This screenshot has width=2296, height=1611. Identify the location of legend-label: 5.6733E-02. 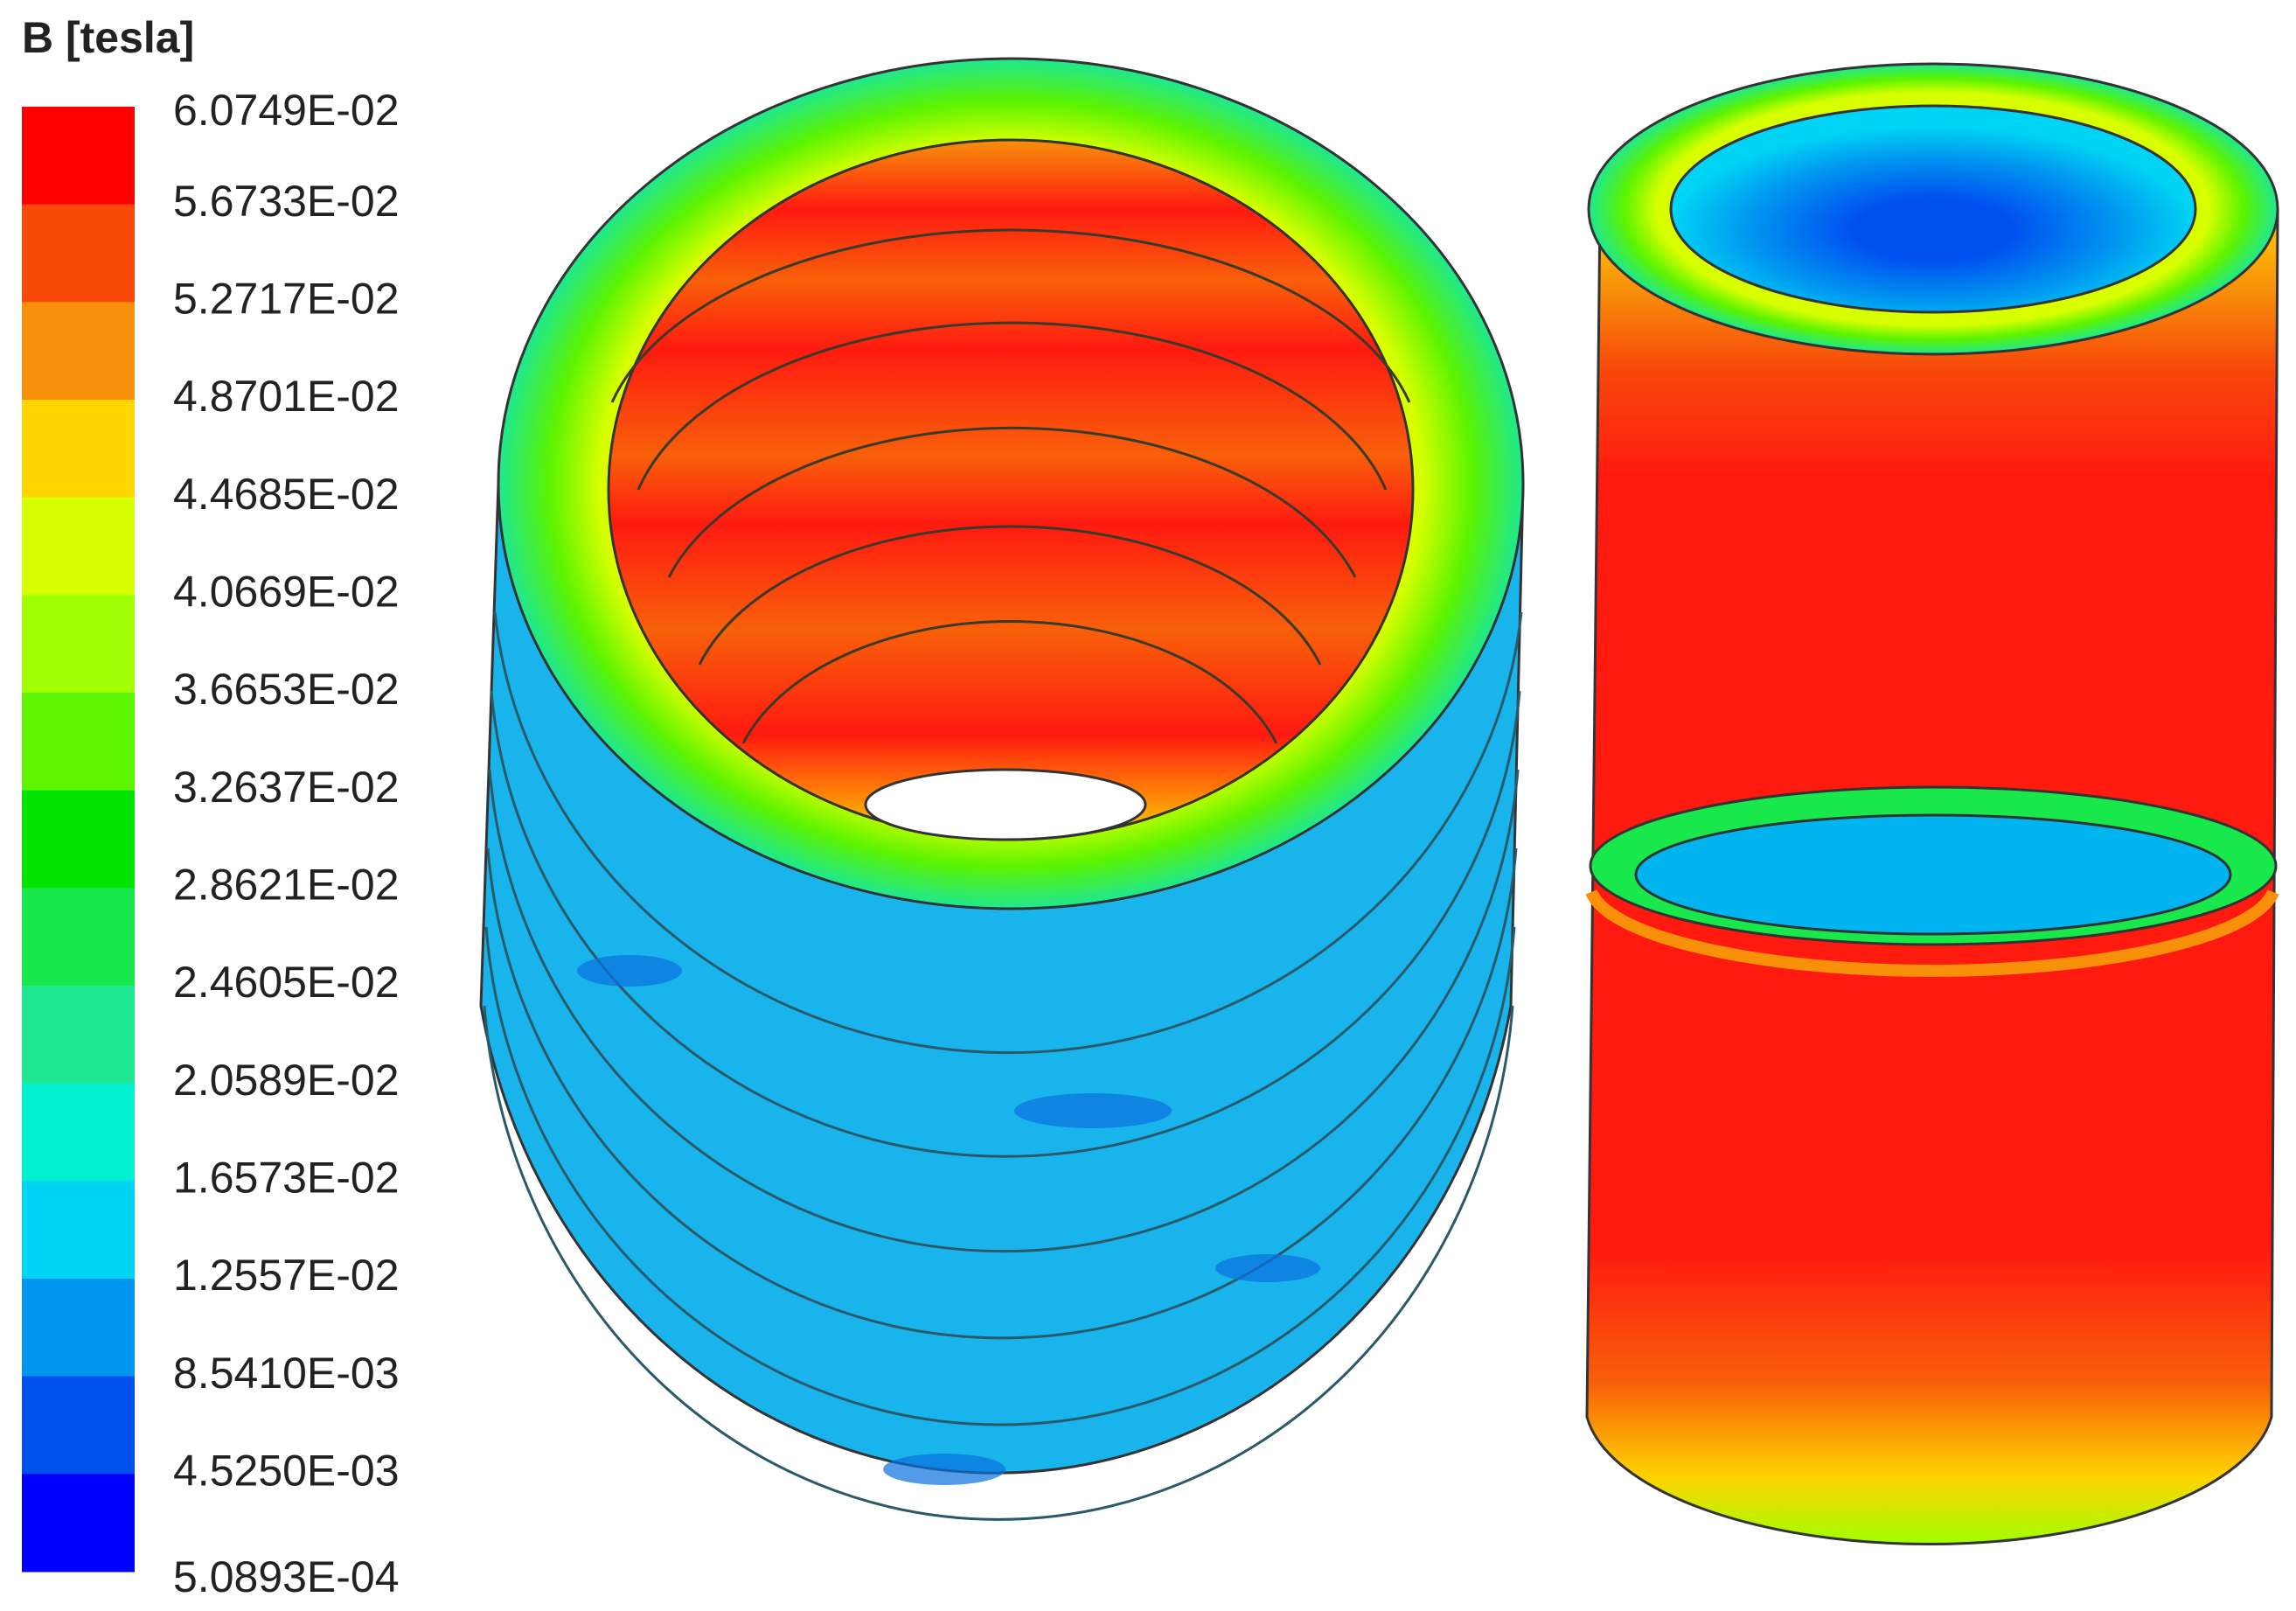
(286, 201).